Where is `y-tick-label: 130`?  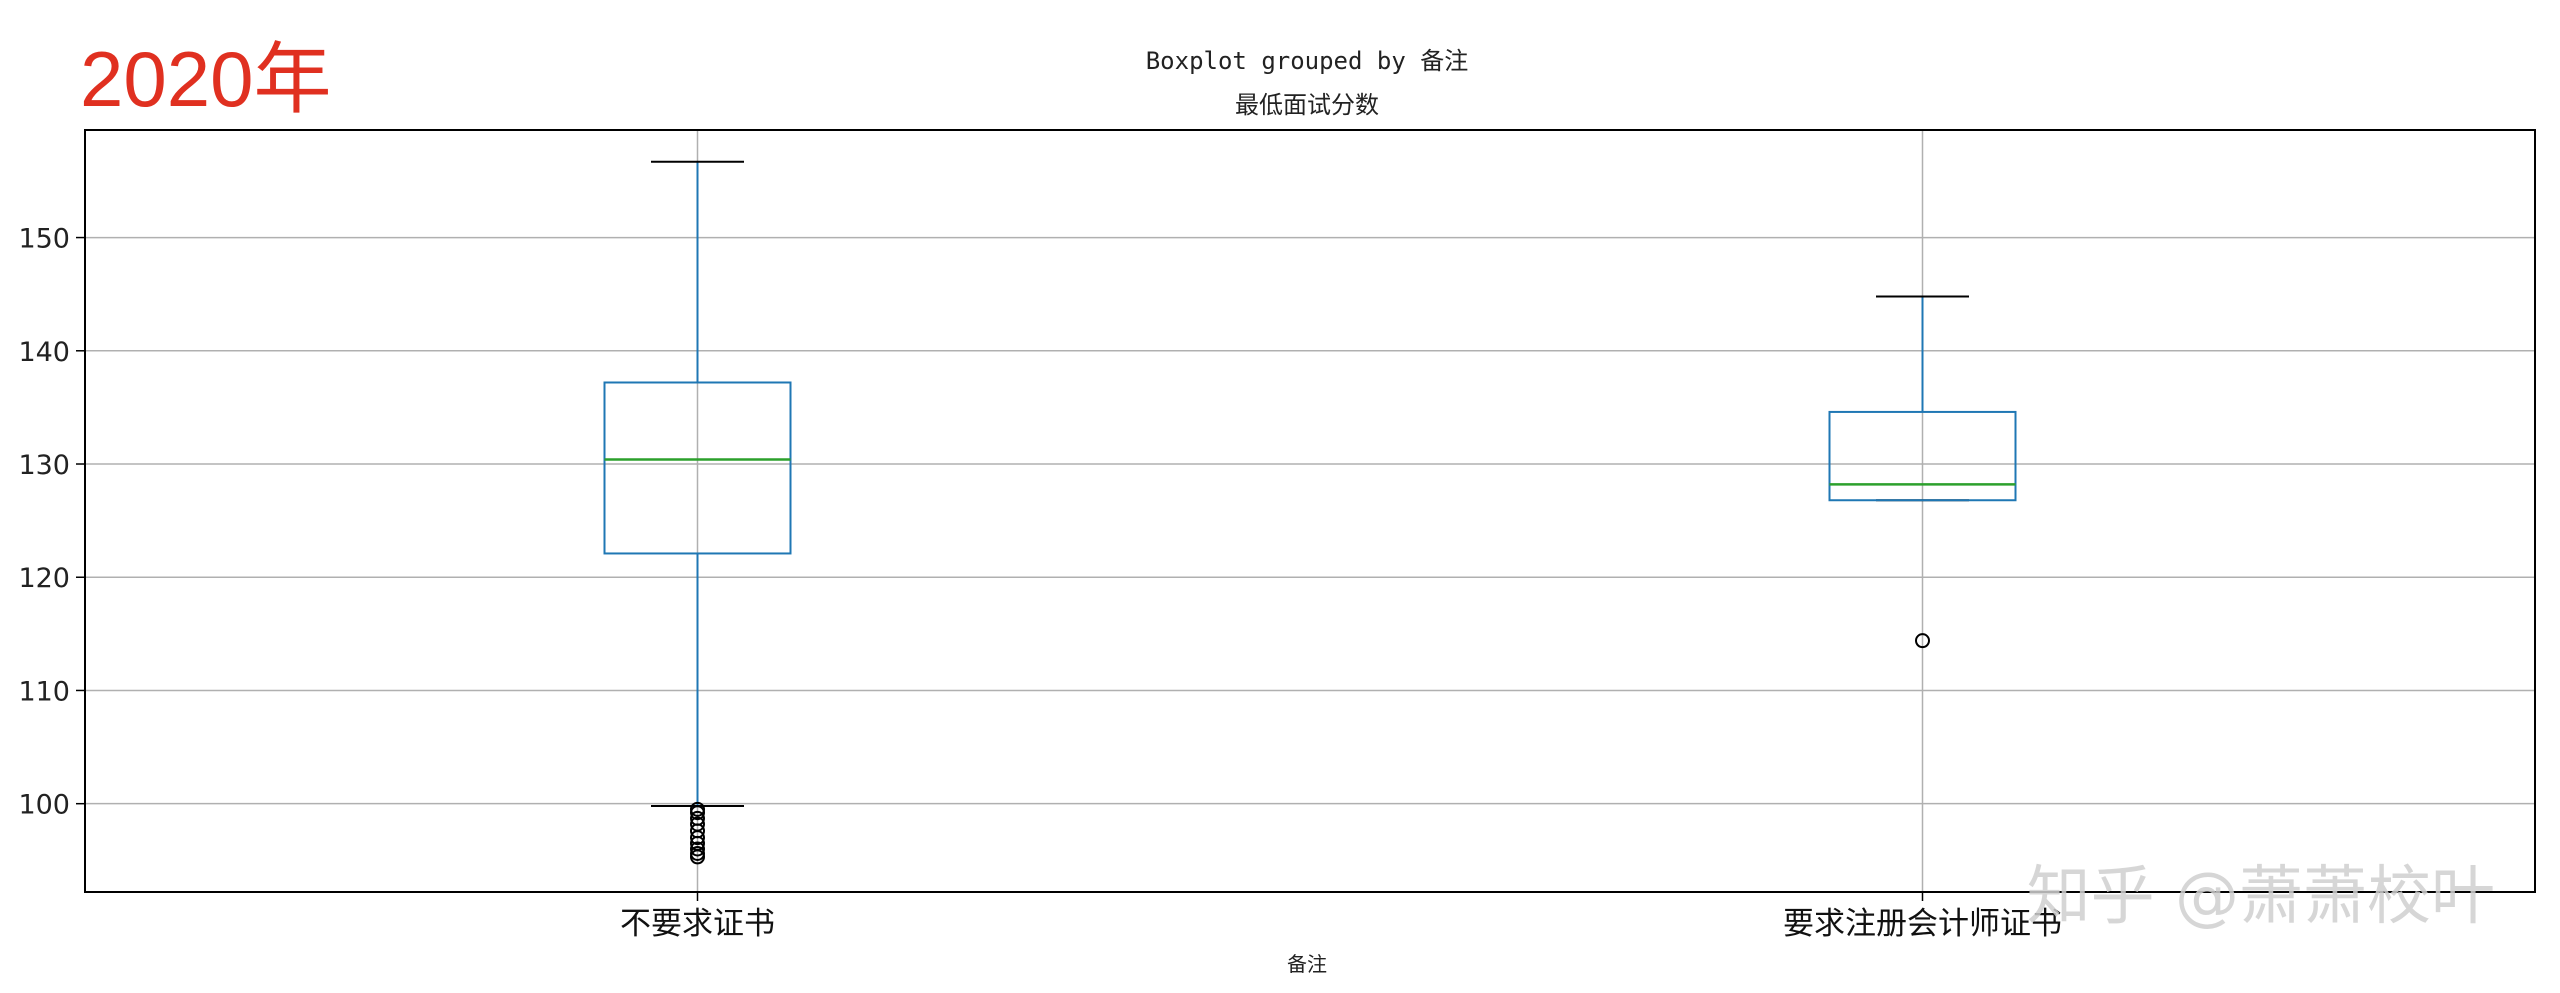
y-tick-label: 130 is located at coordinates (44, 465).